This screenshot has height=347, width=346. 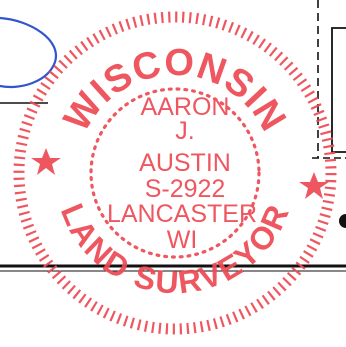 I want to click on seal-line-first-name: AARON, so click(x=185, y=107).